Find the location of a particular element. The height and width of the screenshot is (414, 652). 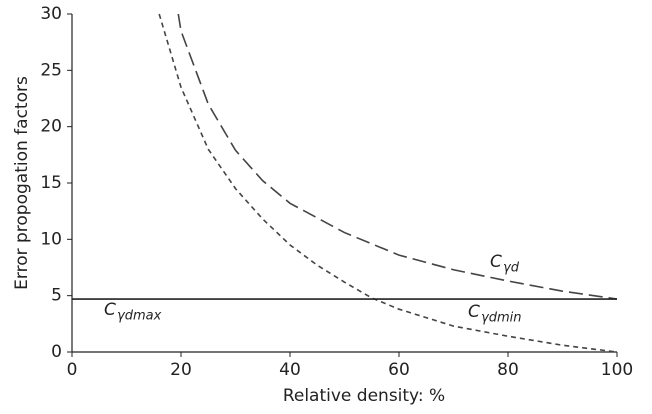

y-axis-label: Error propogation factors is located at coordinates (22, 183).